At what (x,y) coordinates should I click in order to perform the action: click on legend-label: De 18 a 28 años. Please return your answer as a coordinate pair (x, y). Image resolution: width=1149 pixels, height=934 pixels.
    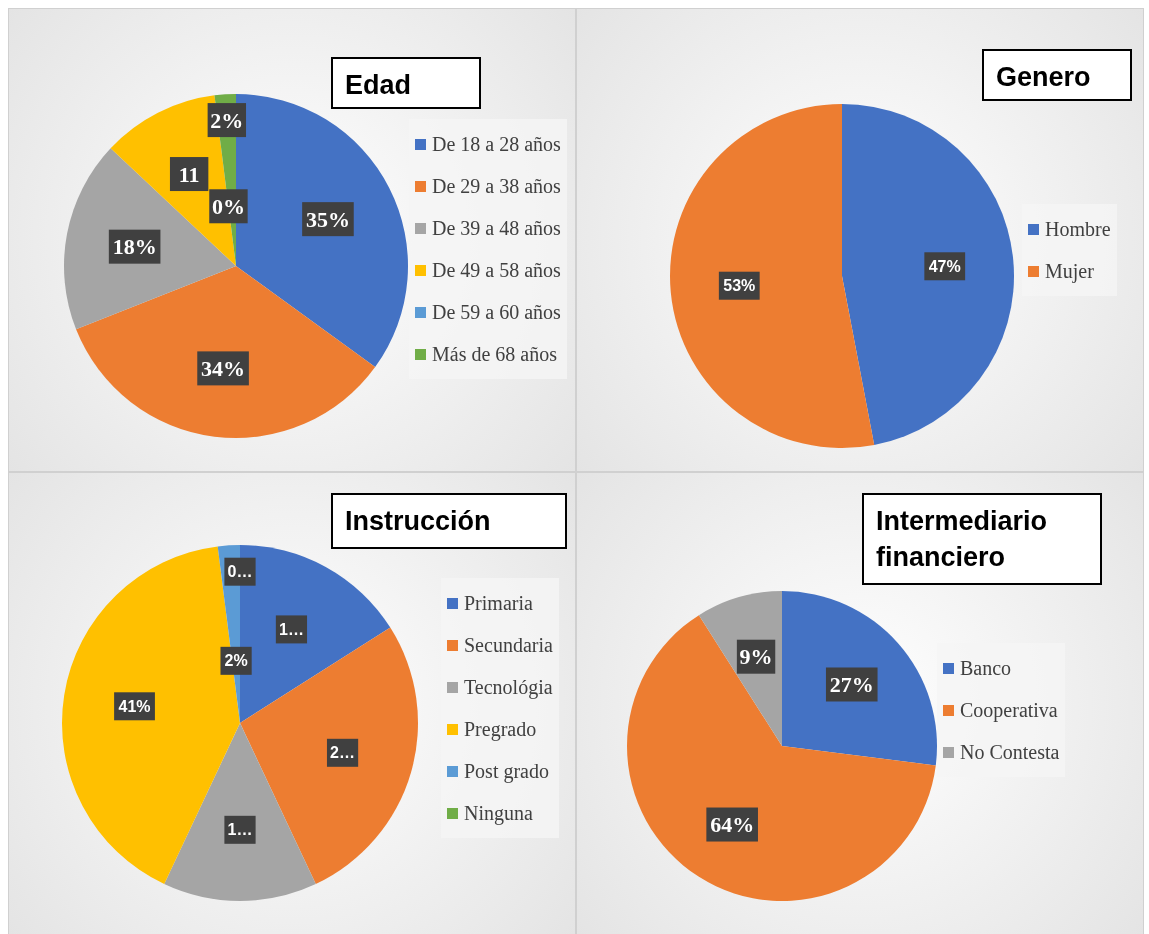
    Looking at the image, I should click on (496, 144).